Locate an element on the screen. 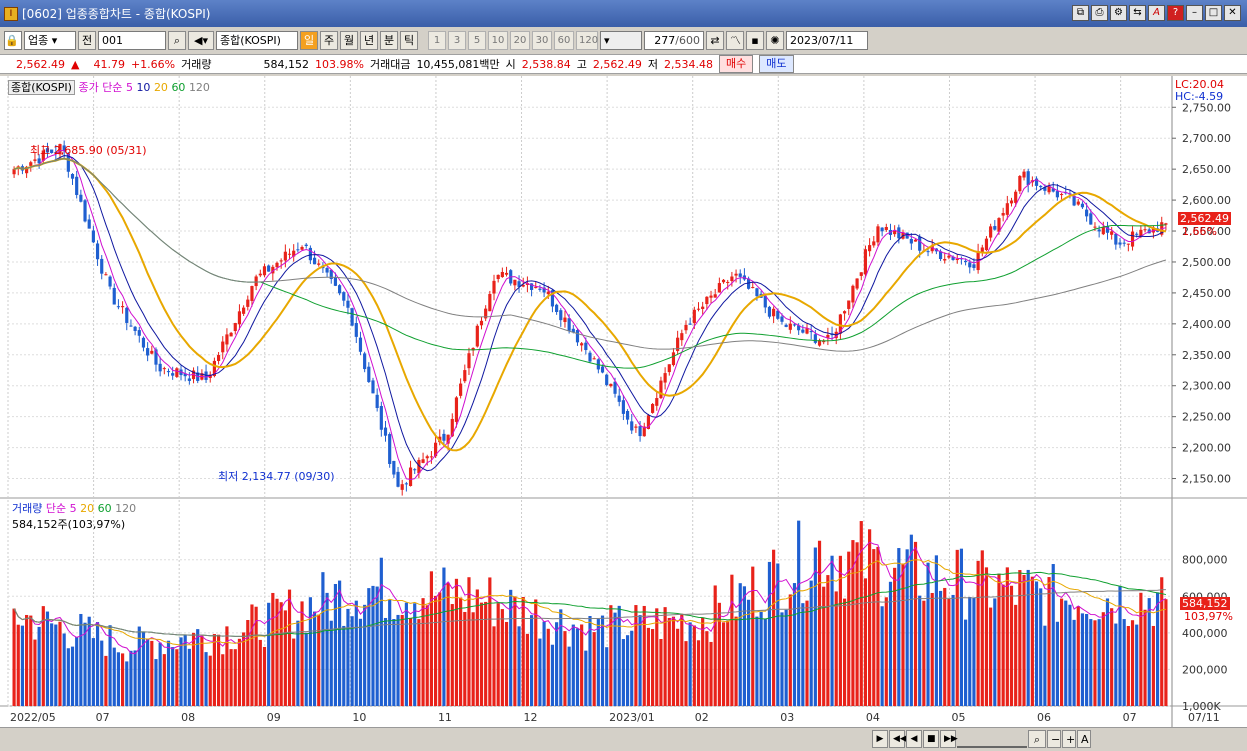 Image resolution: width=1247 pixels, height=751 pixels. period-minute: 분 is located at coordinates (389, 40).